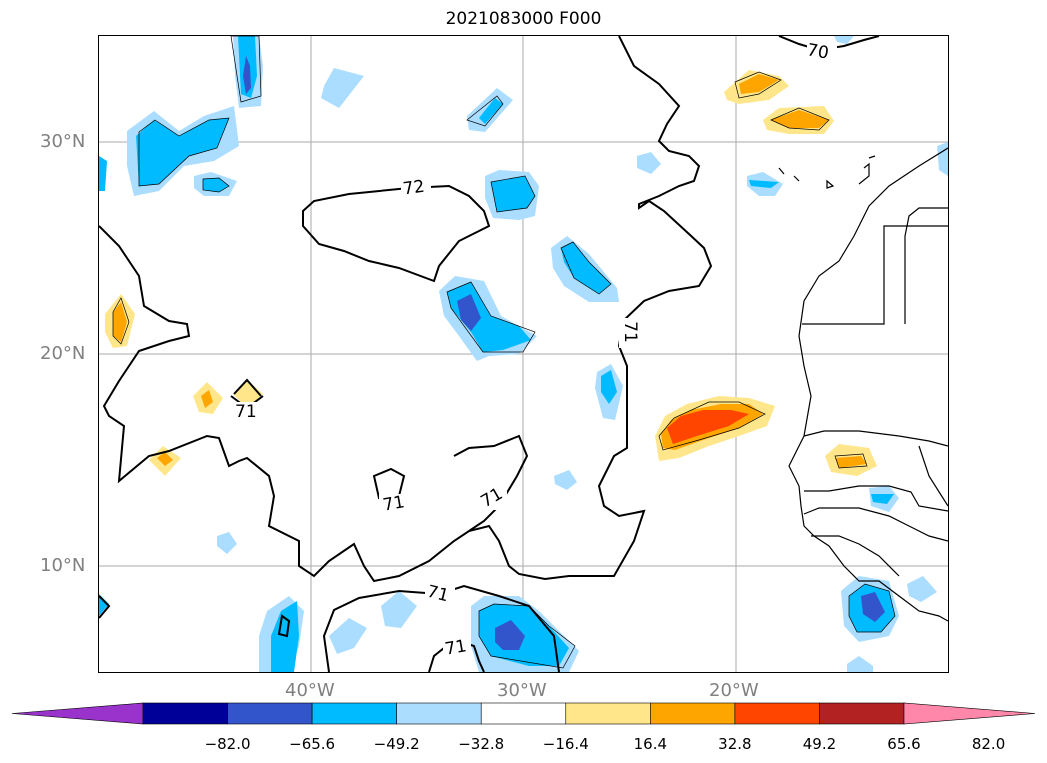  Describe the element at coordinates (396, 744) in the screenshot. I see `colorbar-tick-label: −49.2` at that location.